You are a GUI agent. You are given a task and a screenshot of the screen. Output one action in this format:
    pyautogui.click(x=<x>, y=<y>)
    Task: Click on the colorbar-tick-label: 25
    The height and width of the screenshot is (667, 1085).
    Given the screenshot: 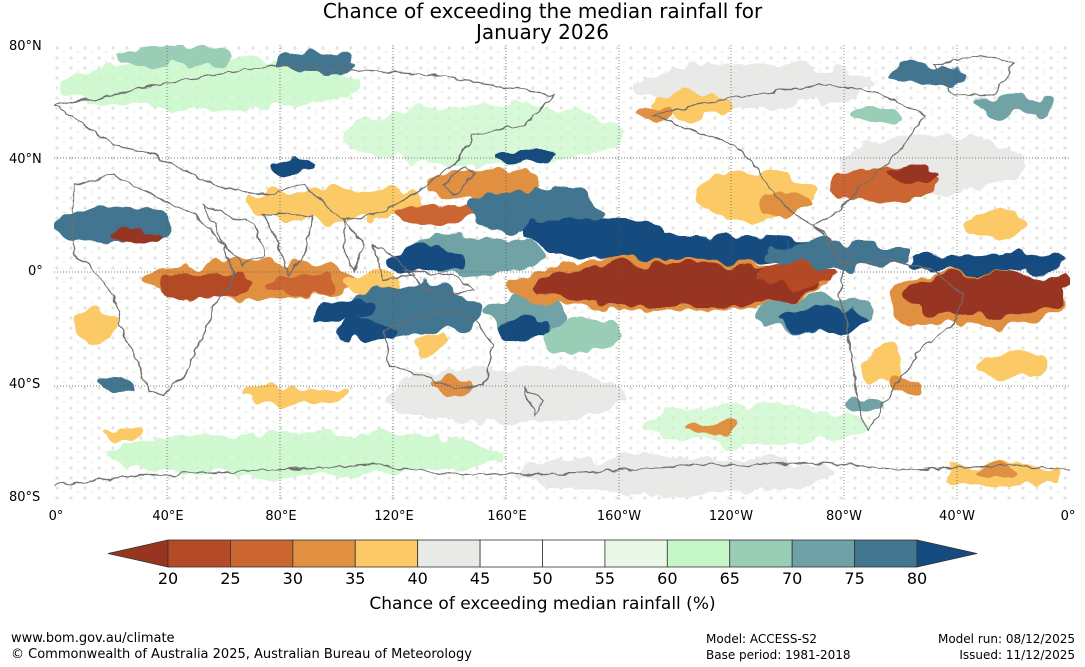 What is the action you would take?
    pyautogui.click(x=230, y=578)
    